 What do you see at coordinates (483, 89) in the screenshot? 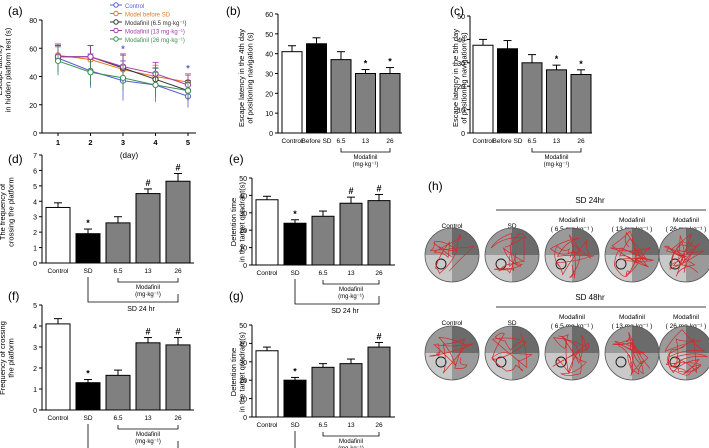
I see `bar-c` at bounding box center [483, 89].